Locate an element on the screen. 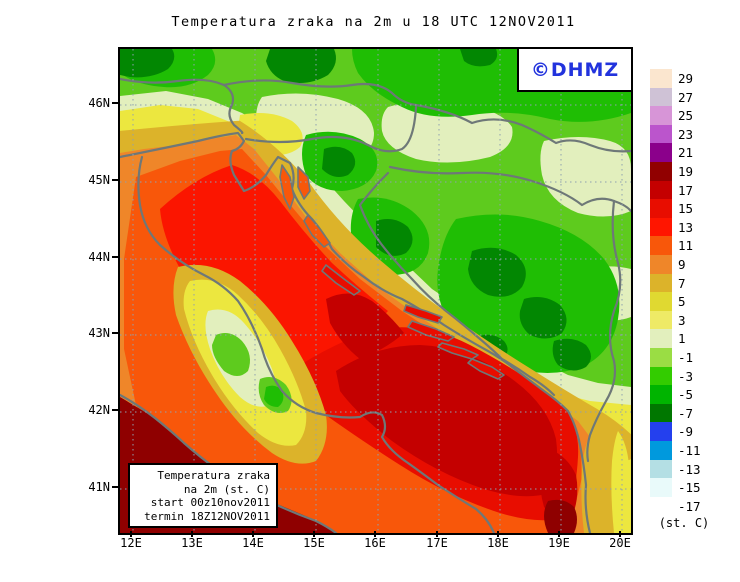 The height and width of the screenshot is (582, 740). legend-value: -5 is located at coordinates (686, 395).